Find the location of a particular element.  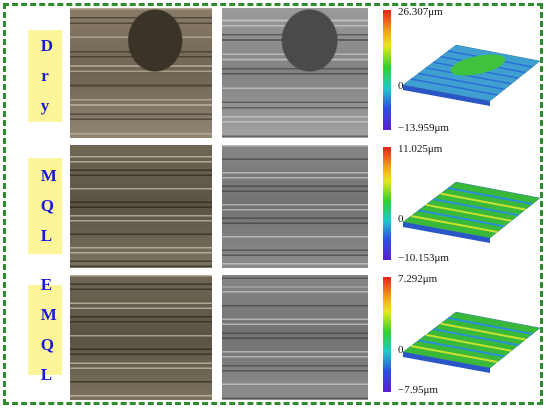

colorbar-min: −13.959μm is located at coordinates (423, 128).